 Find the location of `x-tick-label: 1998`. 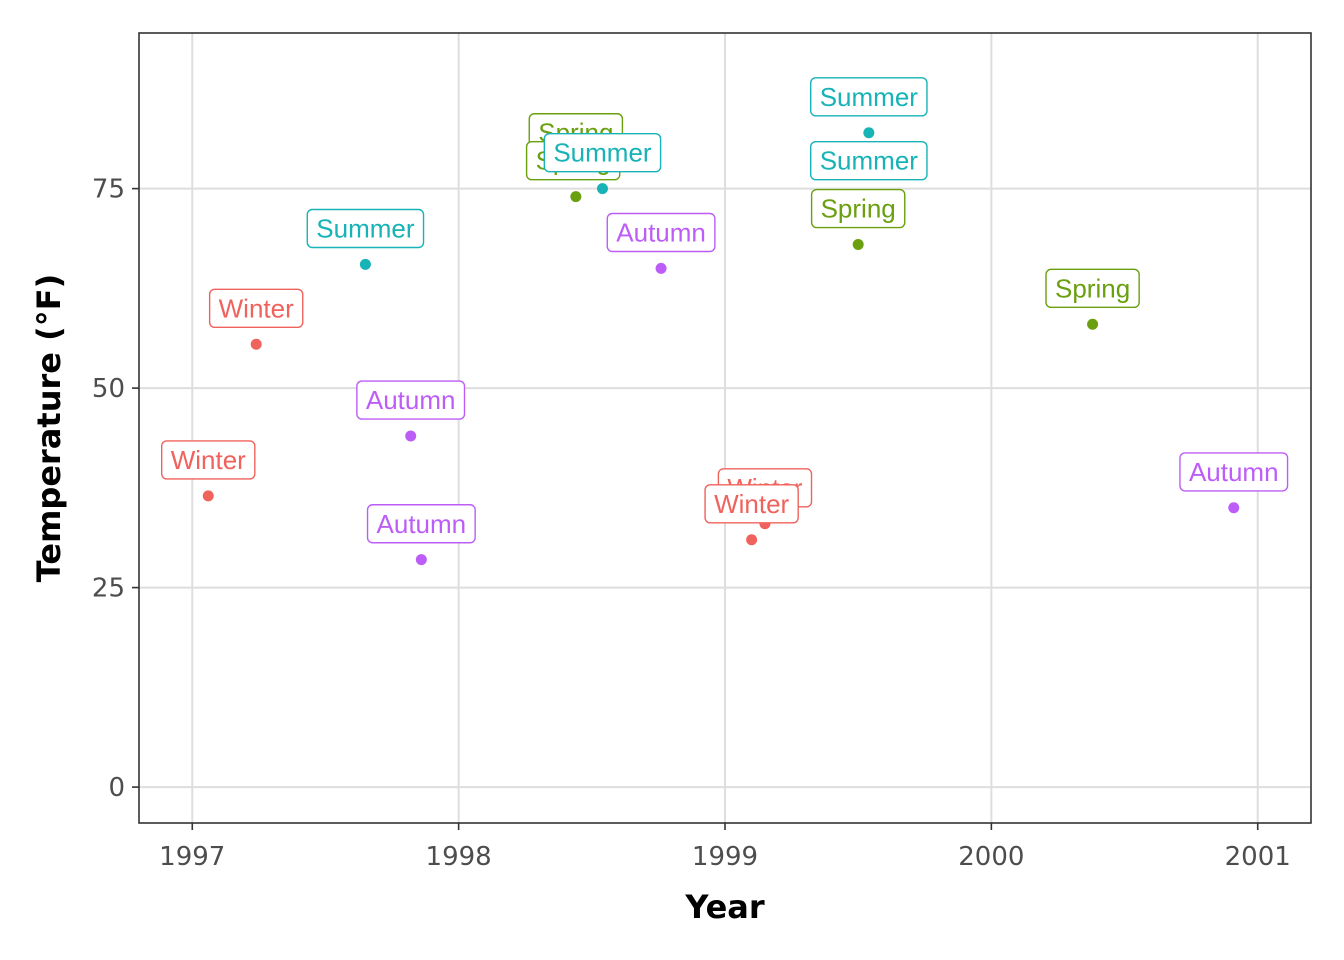

x-tick-label: 1998 is located at coordinates (459, 857).